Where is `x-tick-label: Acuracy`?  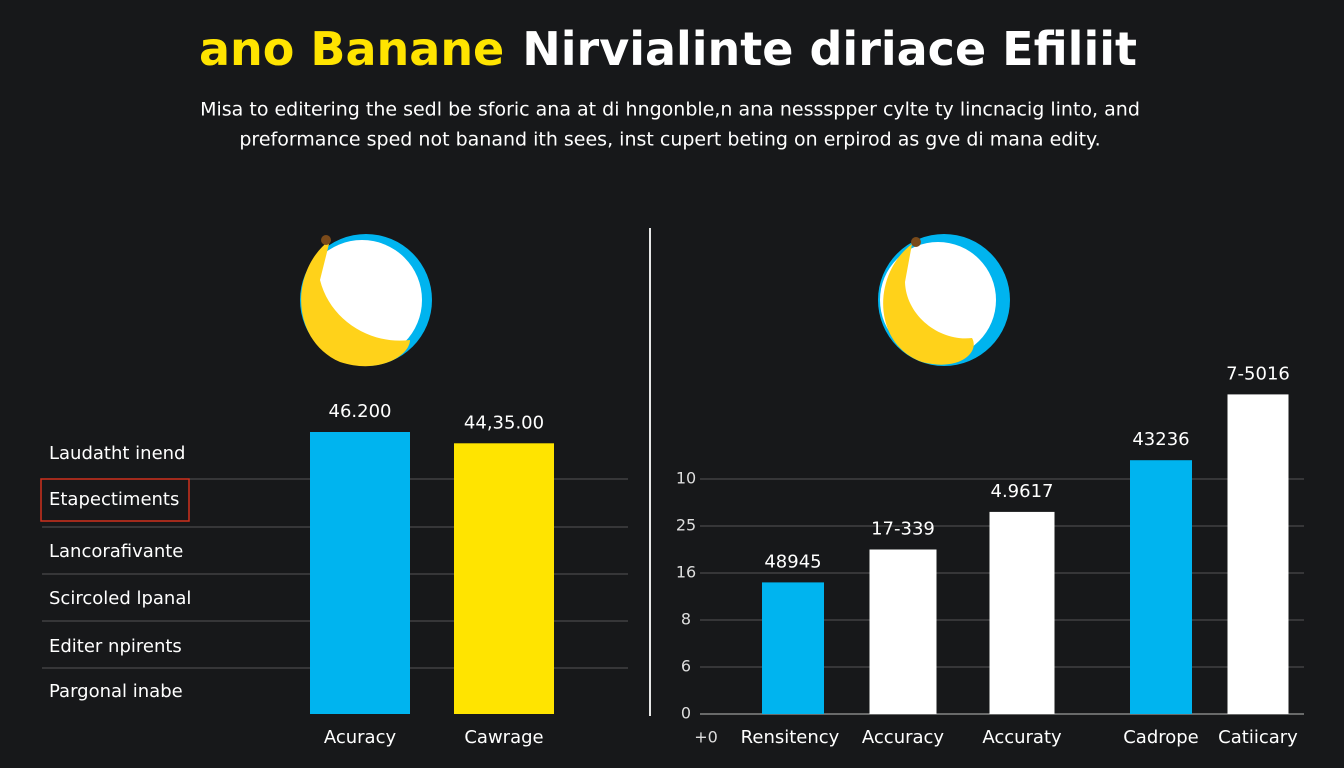
x-tick-label: Acuracy is located at coordinates (360, 737).